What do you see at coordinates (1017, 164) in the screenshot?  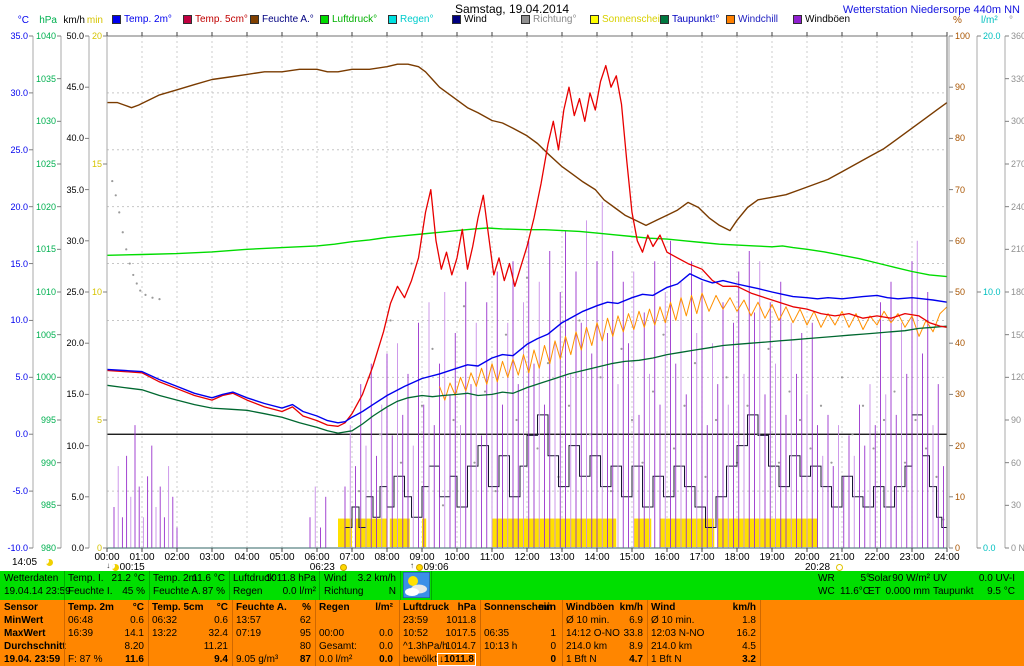 I see `axis-tick-label: 270 W` at bounding box center [1017, 164].